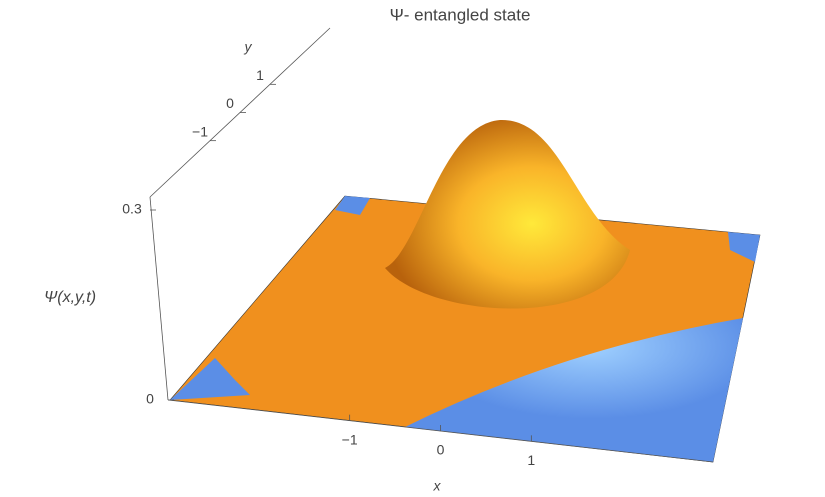  Describe the element at coordinates (460, 14) in the screenshot. I see `chart-title: Ψ- entangled state` at that location.